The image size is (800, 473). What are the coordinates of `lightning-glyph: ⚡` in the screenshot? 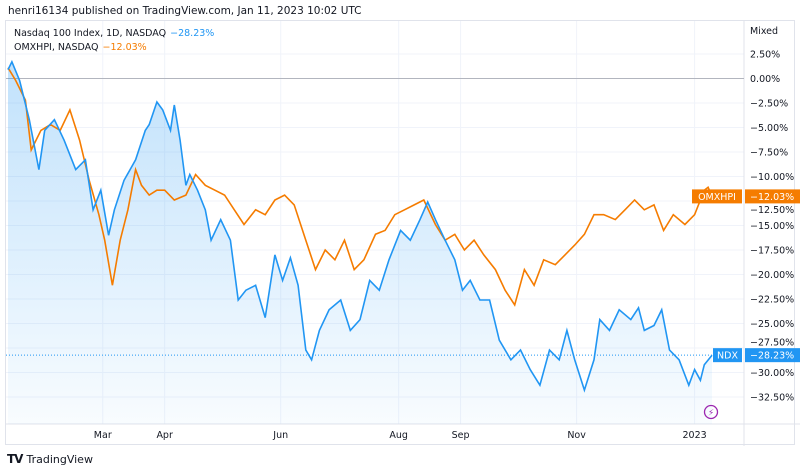 It's located at (711, 414).